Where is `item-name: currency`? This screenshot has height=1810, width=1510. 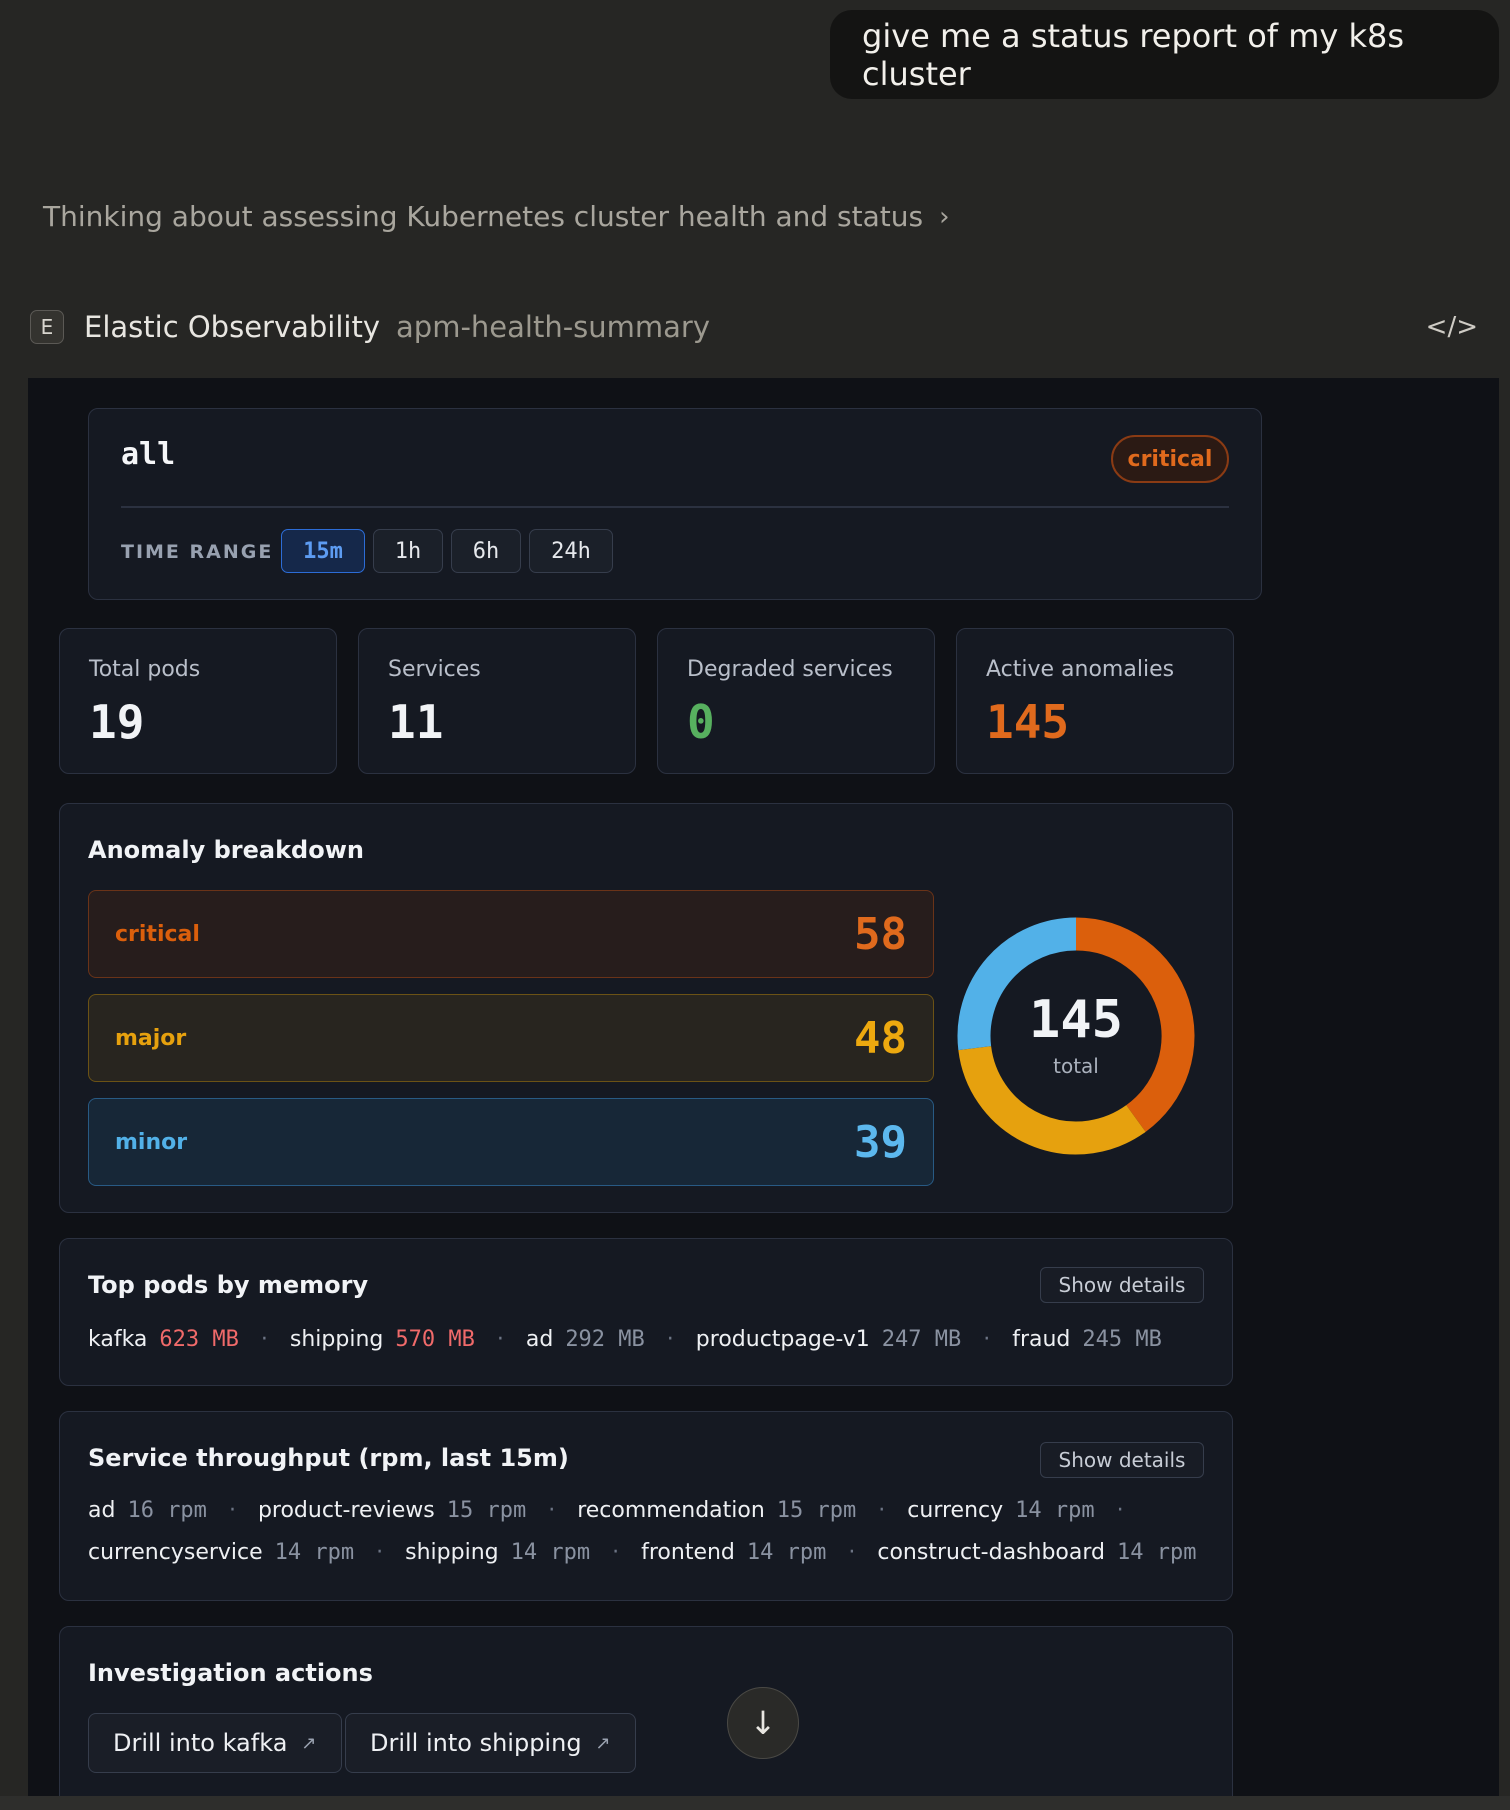 item-name: currency is located at coordinates (955, 1510).